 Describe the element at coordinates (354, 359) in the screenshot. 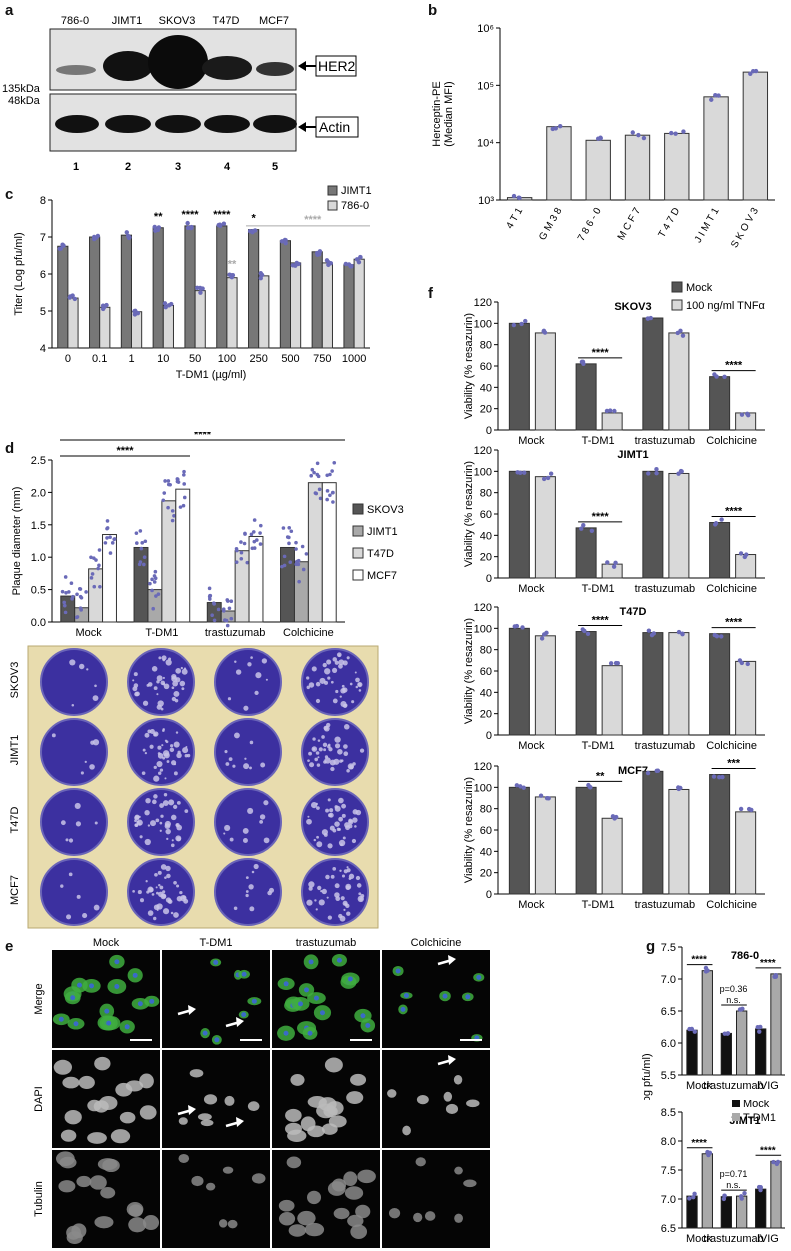

I see `x-tick-label: 1000` at that location.